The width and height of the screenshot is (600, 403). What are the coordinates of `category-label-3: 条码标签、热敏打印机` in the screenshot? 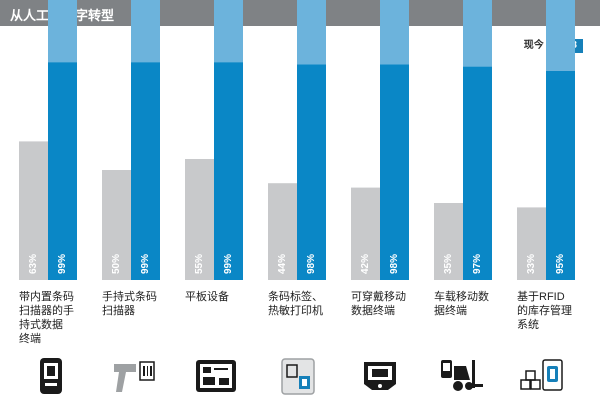 It's located at (309, 304).